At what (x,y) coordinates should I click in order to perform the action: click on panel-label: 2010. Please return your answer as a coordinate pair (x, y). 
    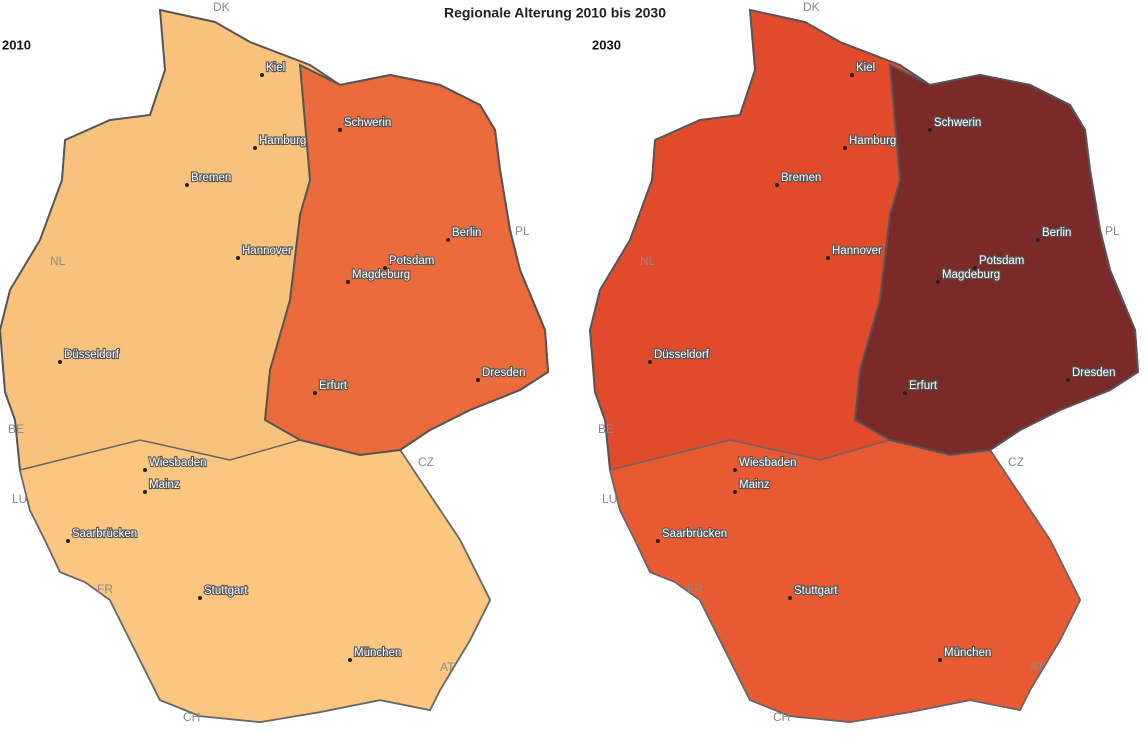
    Looking at the image, I should click on (16, 44).